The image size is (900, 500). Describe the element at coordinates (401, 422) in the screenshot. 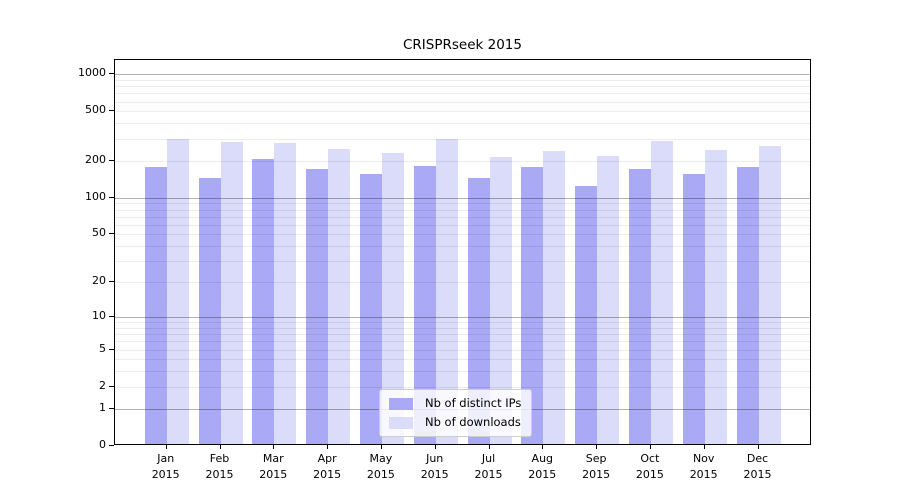

I see `legend-swatch-downloads` at that location.